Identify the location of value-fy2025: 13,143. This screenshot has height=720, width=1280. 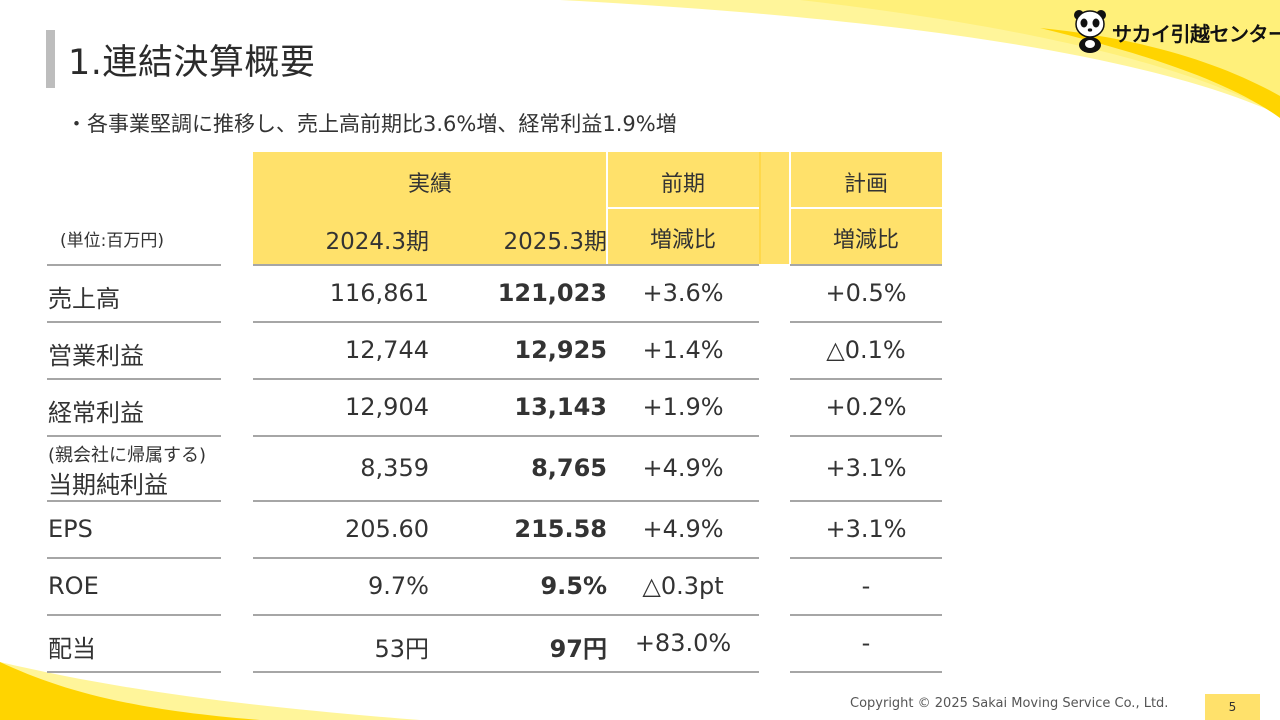
(560, 406).